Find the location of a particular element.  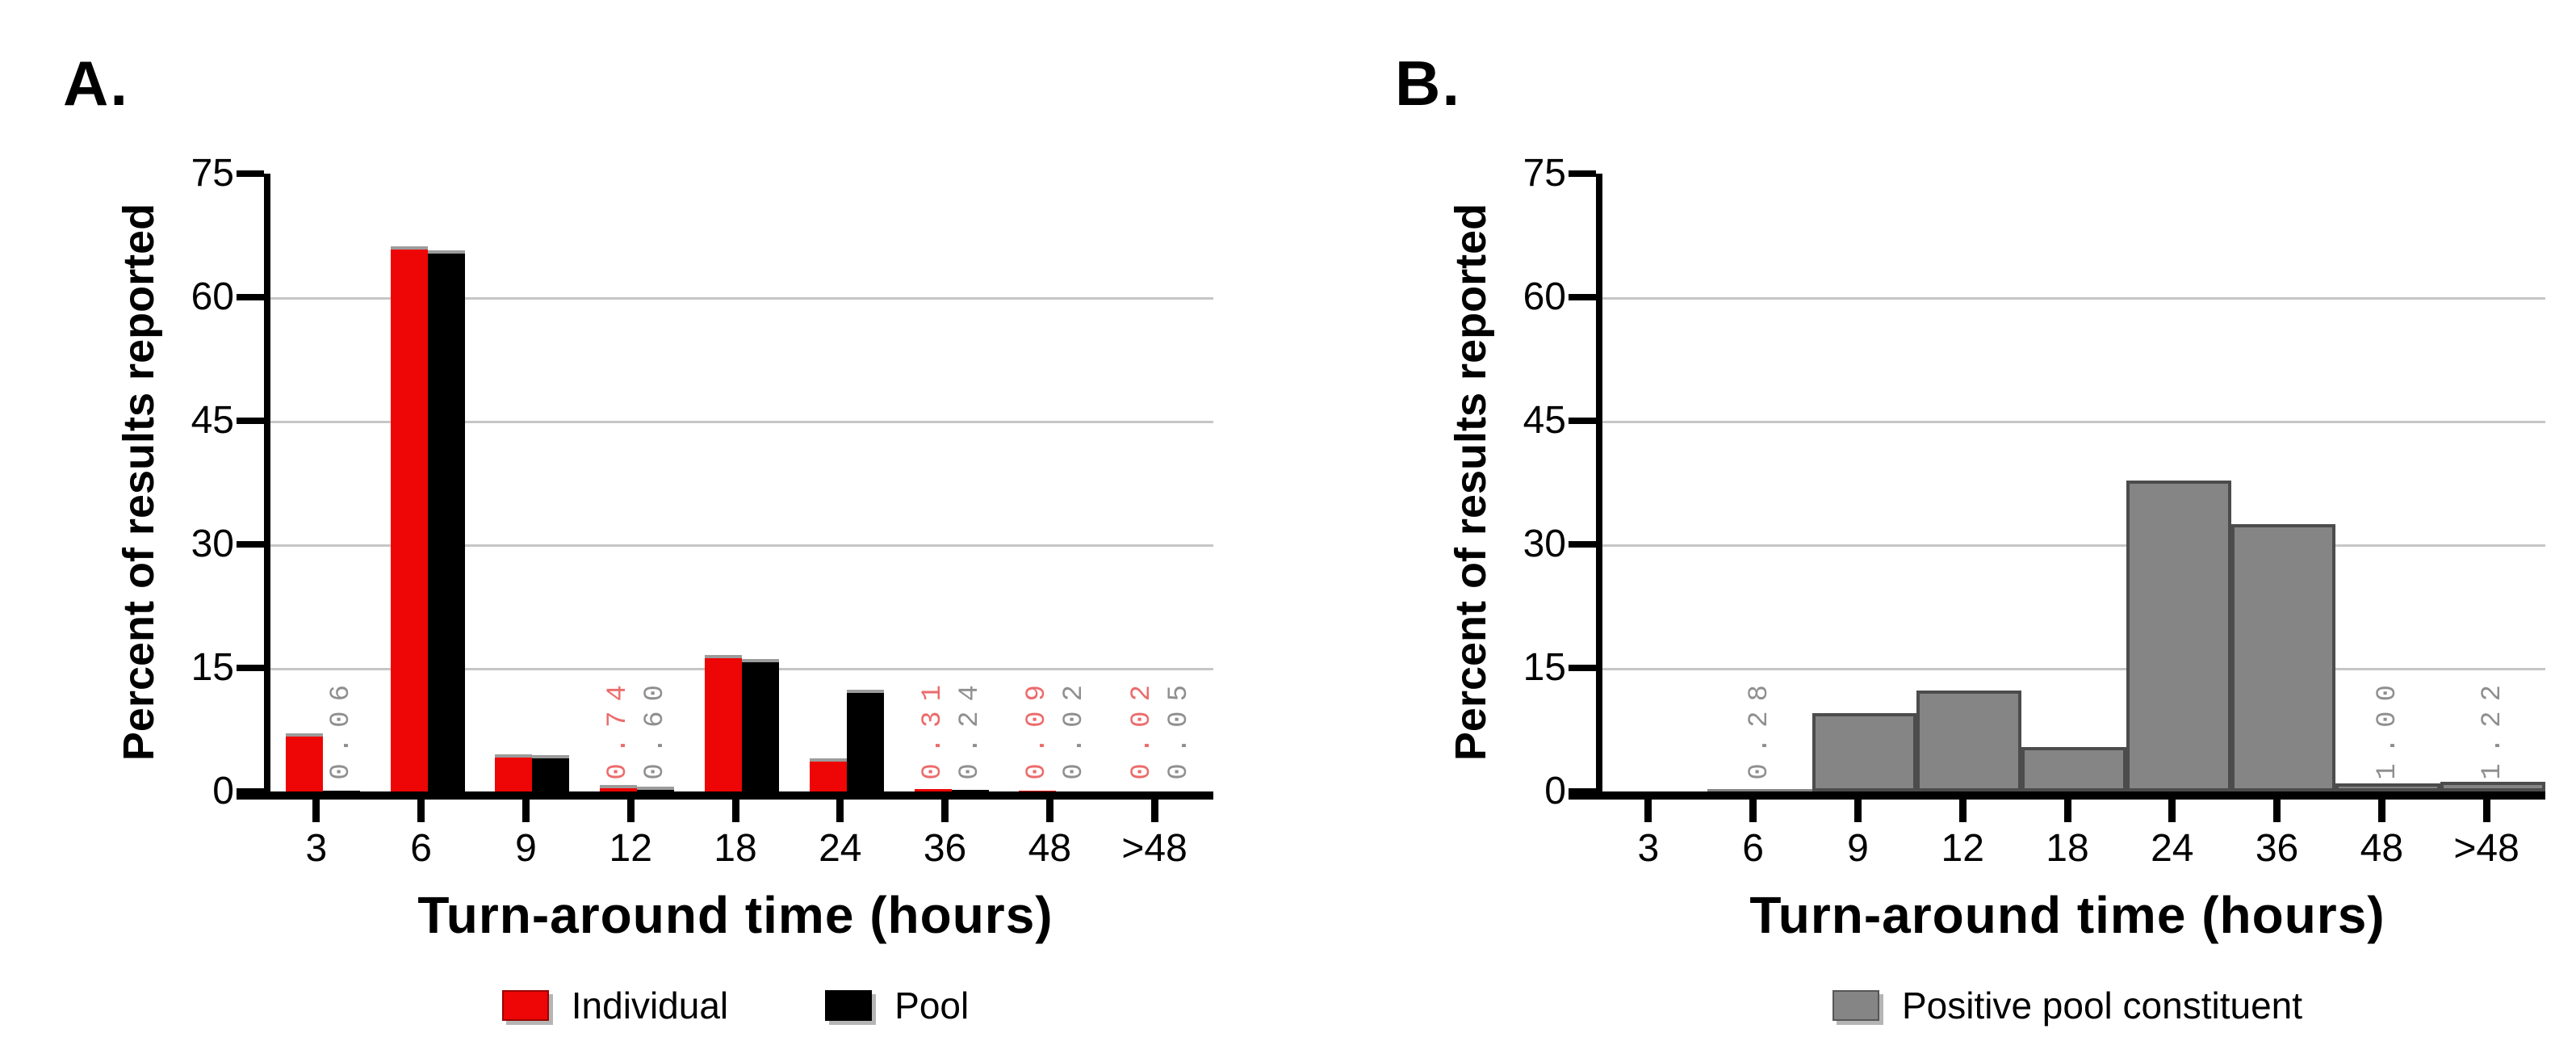

legend: Positive pool constituent is located at coordinates (2067, 1005).